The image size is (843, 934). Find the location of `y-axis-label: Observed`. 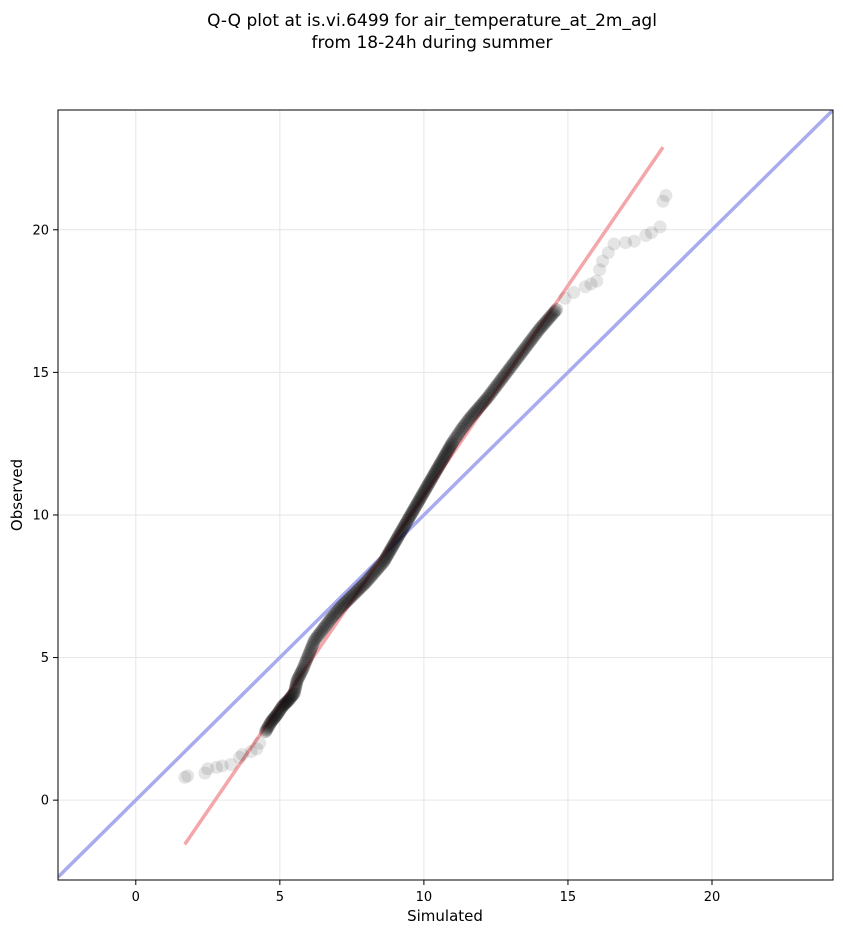

y-axis-label: Observed is located at coordinates (17, 495).